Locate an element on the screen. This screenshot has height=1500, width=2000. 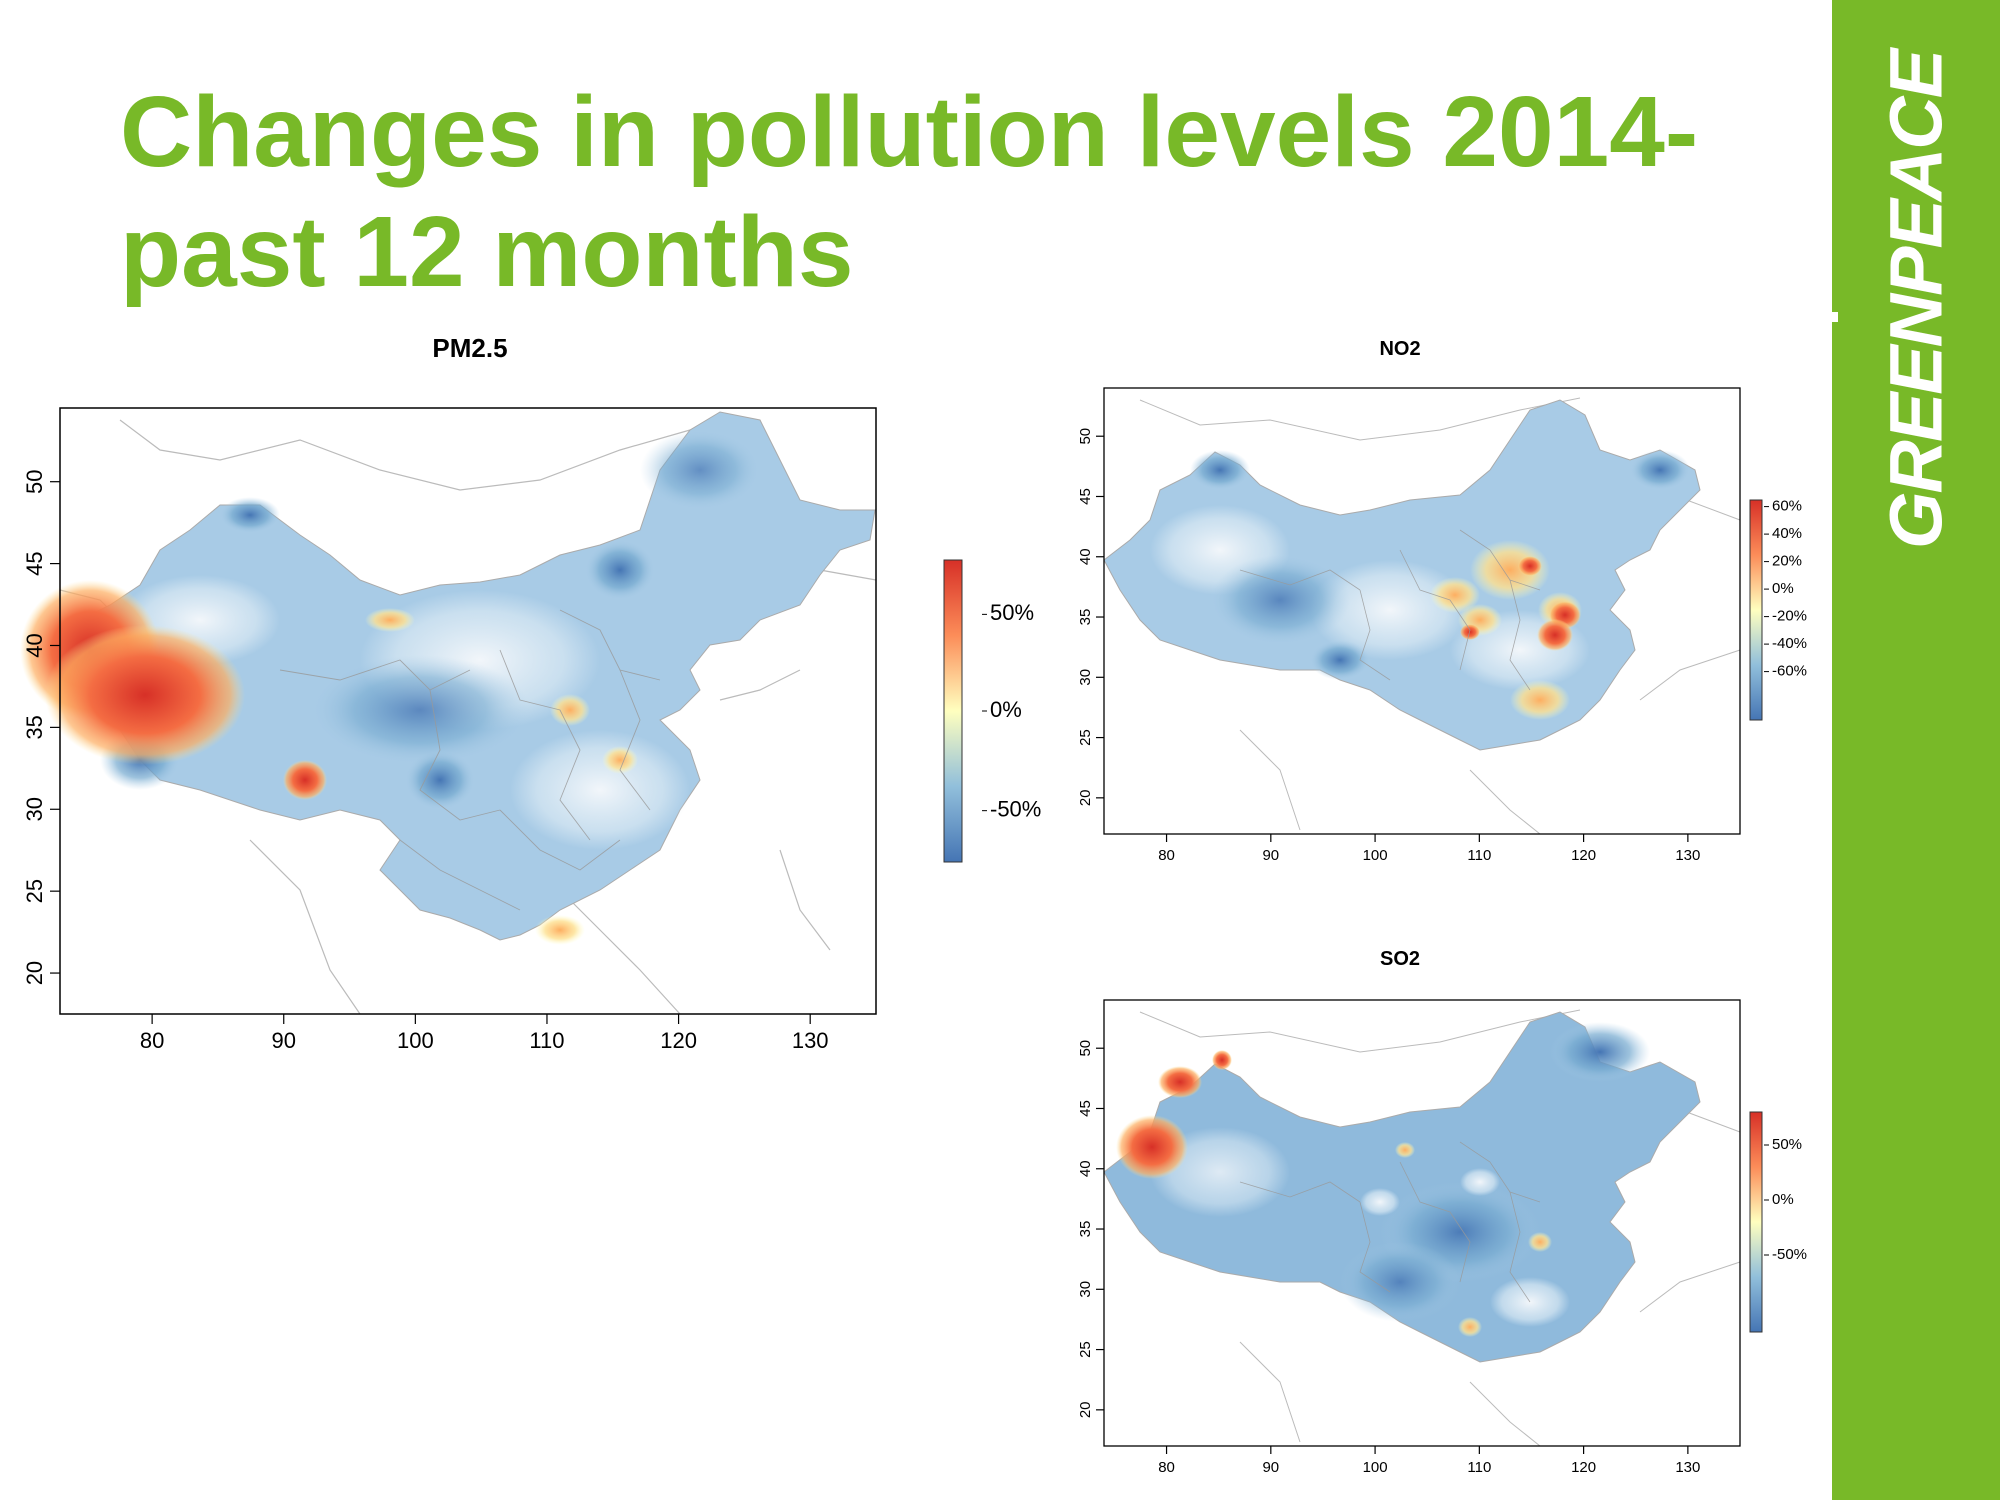
pm25-y-tick-label: 25 is located at coordinates (34, 891).